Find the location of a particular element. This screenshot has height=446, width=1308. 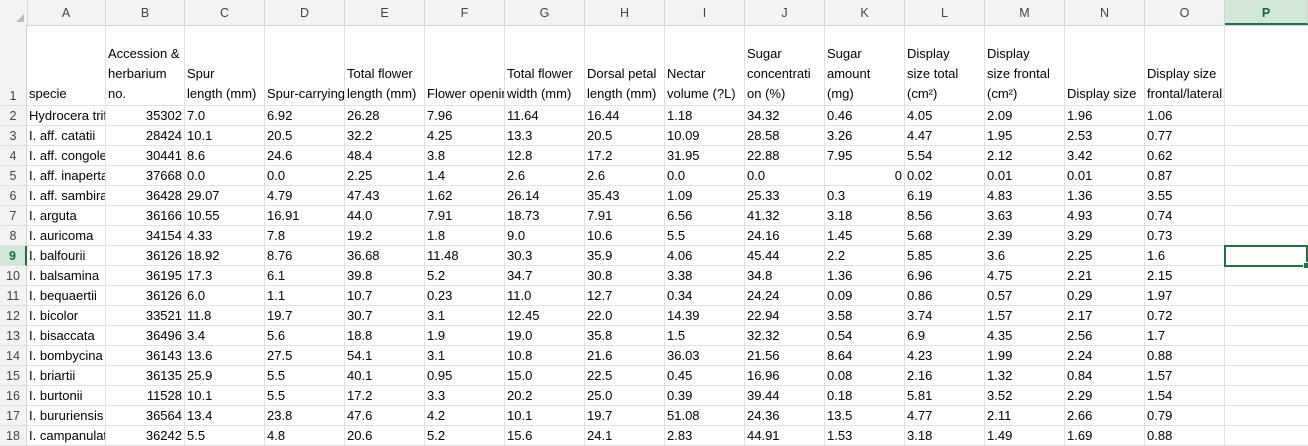

cell-a18: I. campanulata is located at coordinates (66, 436).